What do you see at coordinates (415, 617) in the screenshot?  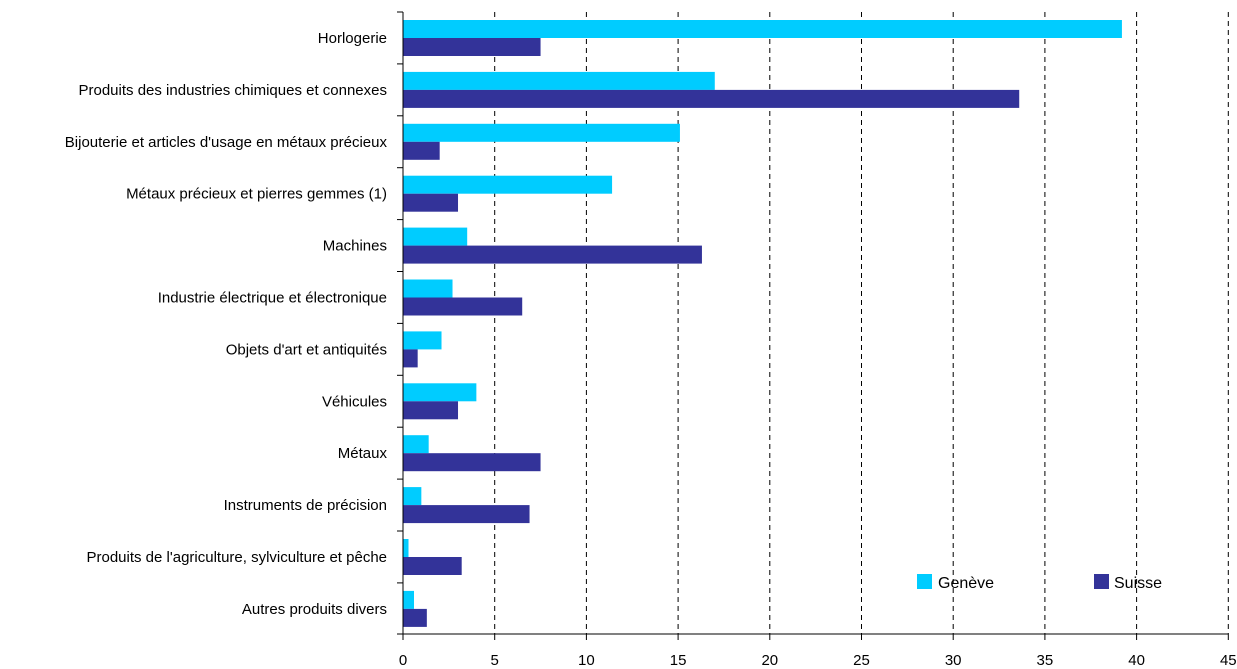 I see `bar-suisse-autres-produits-divers` at bounding box center [415, 617].